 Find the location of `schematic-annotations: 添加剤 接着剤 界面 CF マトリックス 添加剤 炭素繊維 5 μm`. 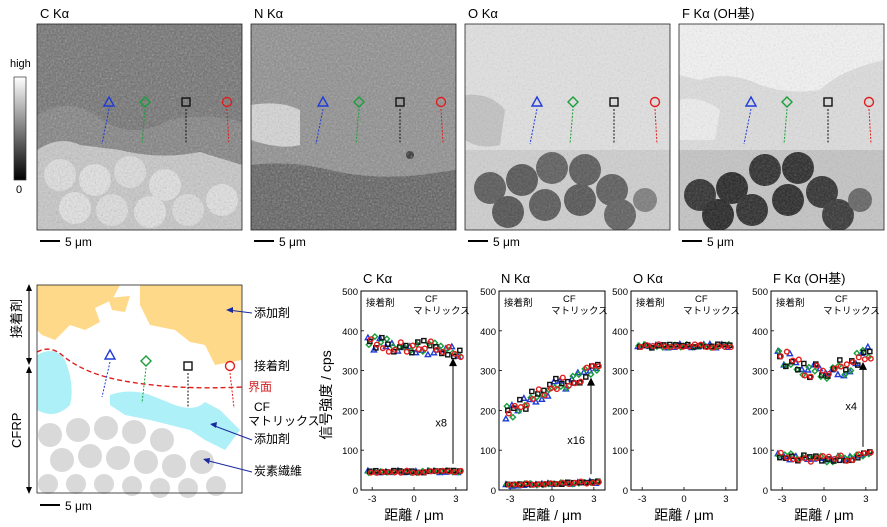

schematic-annotations: 添加剤 接着剤 界面 CF マトリックス 添加剤 炭素繊維 5 μm is located at coordinates (180, 409).